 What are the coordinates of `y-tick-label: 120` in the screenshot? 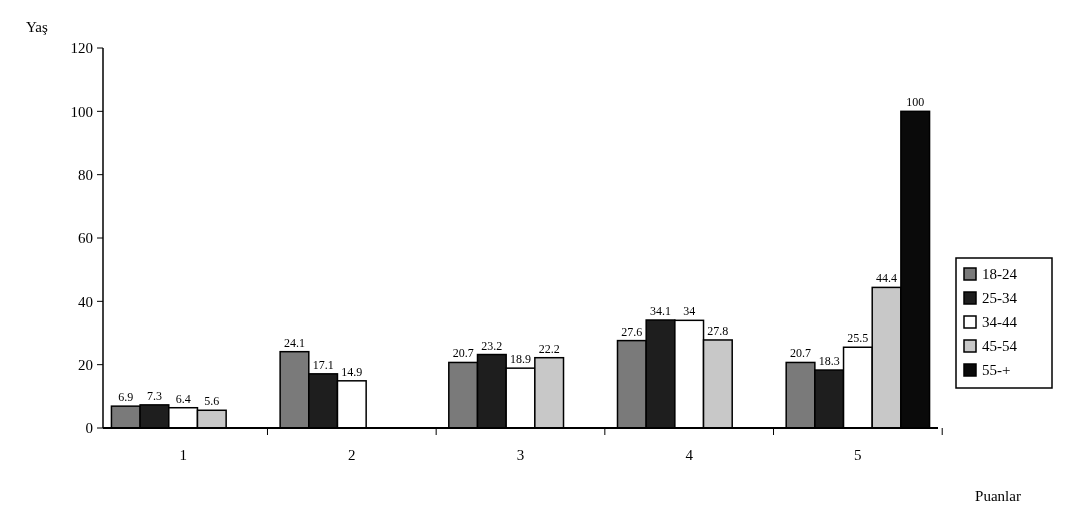 It's located at (81, 48).